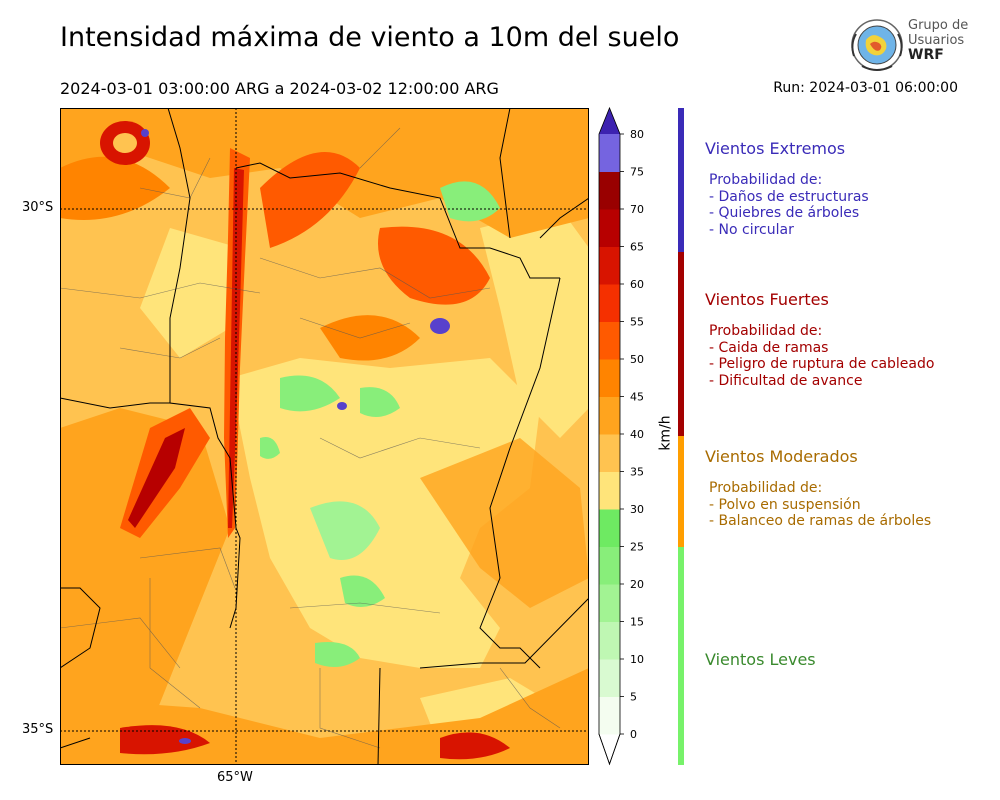  I want to click on map-strong-northeast, so click(434, 265).